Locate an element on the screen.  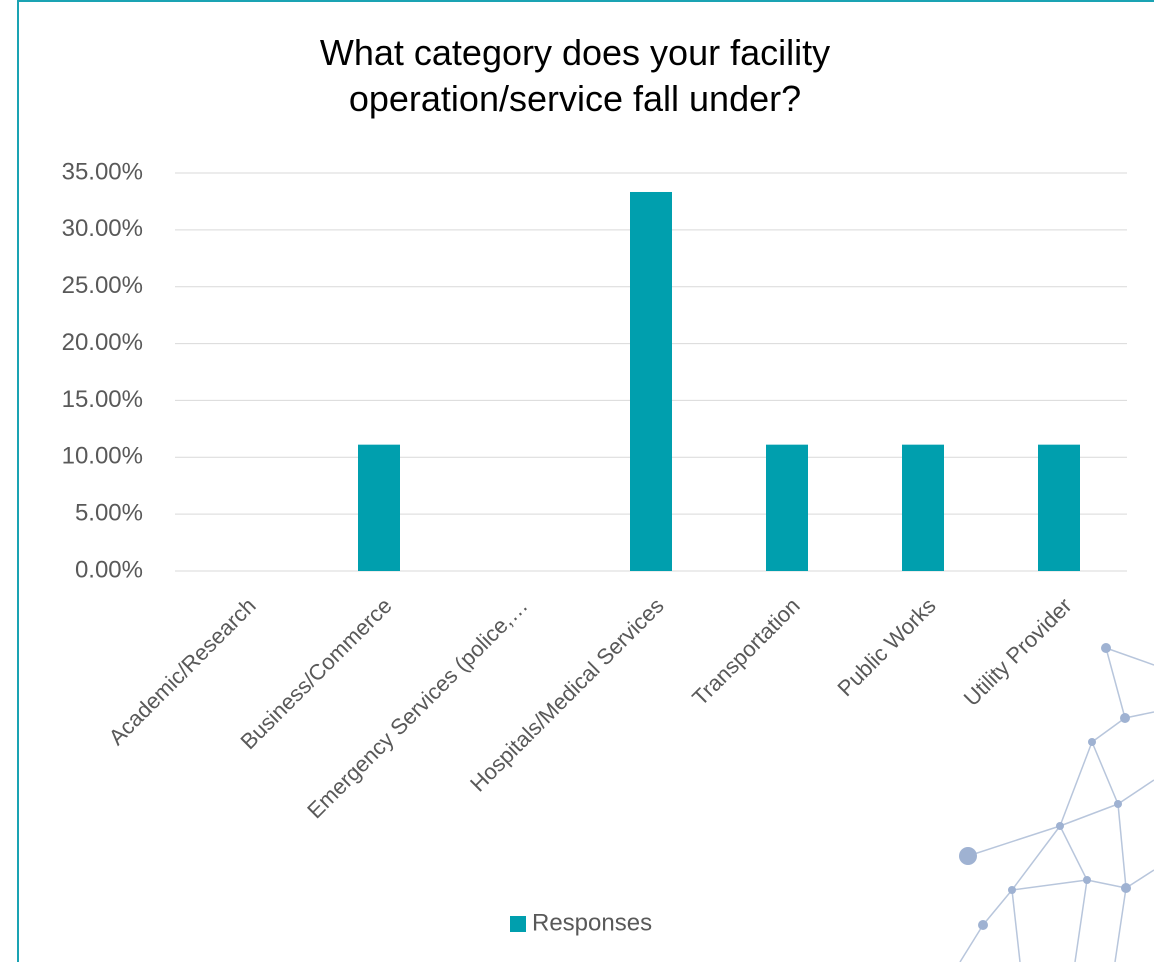
y-tick-label: 10.00% is located at coordinates (102, 456).